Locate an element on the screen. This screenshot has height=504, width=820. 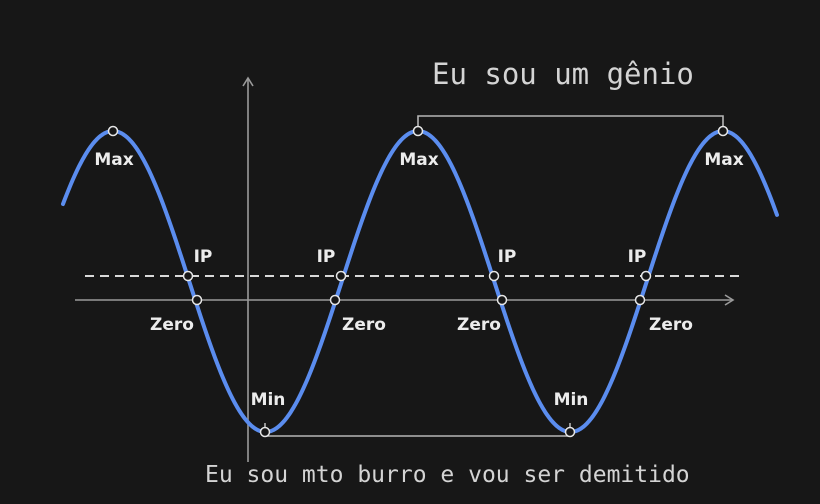
x-axis-arrow is located at coordinates (729, 300).